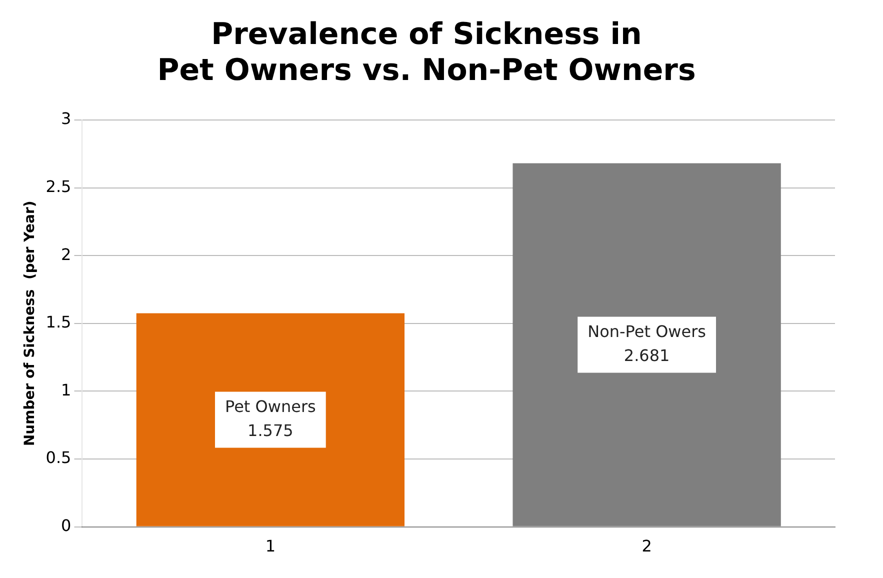  What do you see at coordinates (647, 343) in the screenshot?
I see `data-label: Non-Pet Owers 2.681` at bounding box center [647, 343].